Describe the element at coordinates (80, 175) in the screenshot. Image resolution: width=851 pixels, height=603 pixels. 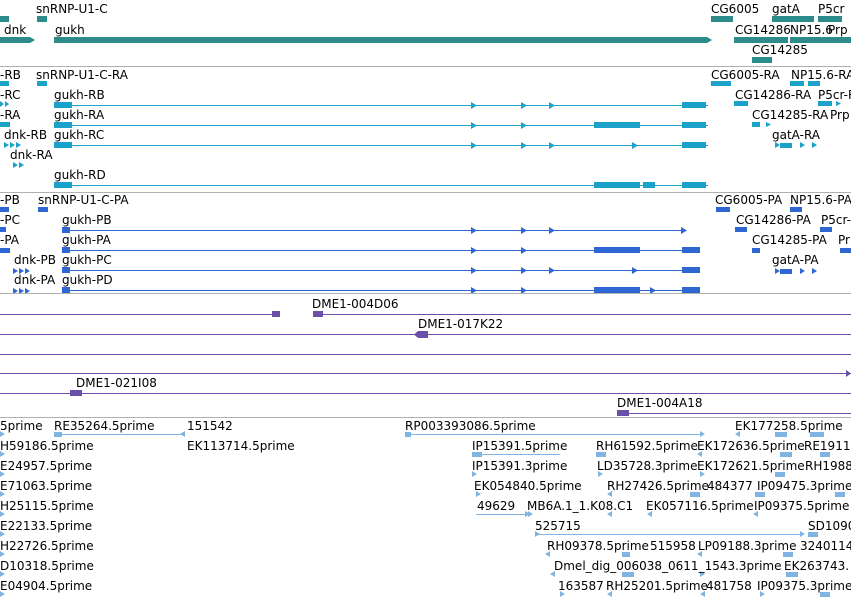
I see `transcript-label: gukh-RD` at that location.